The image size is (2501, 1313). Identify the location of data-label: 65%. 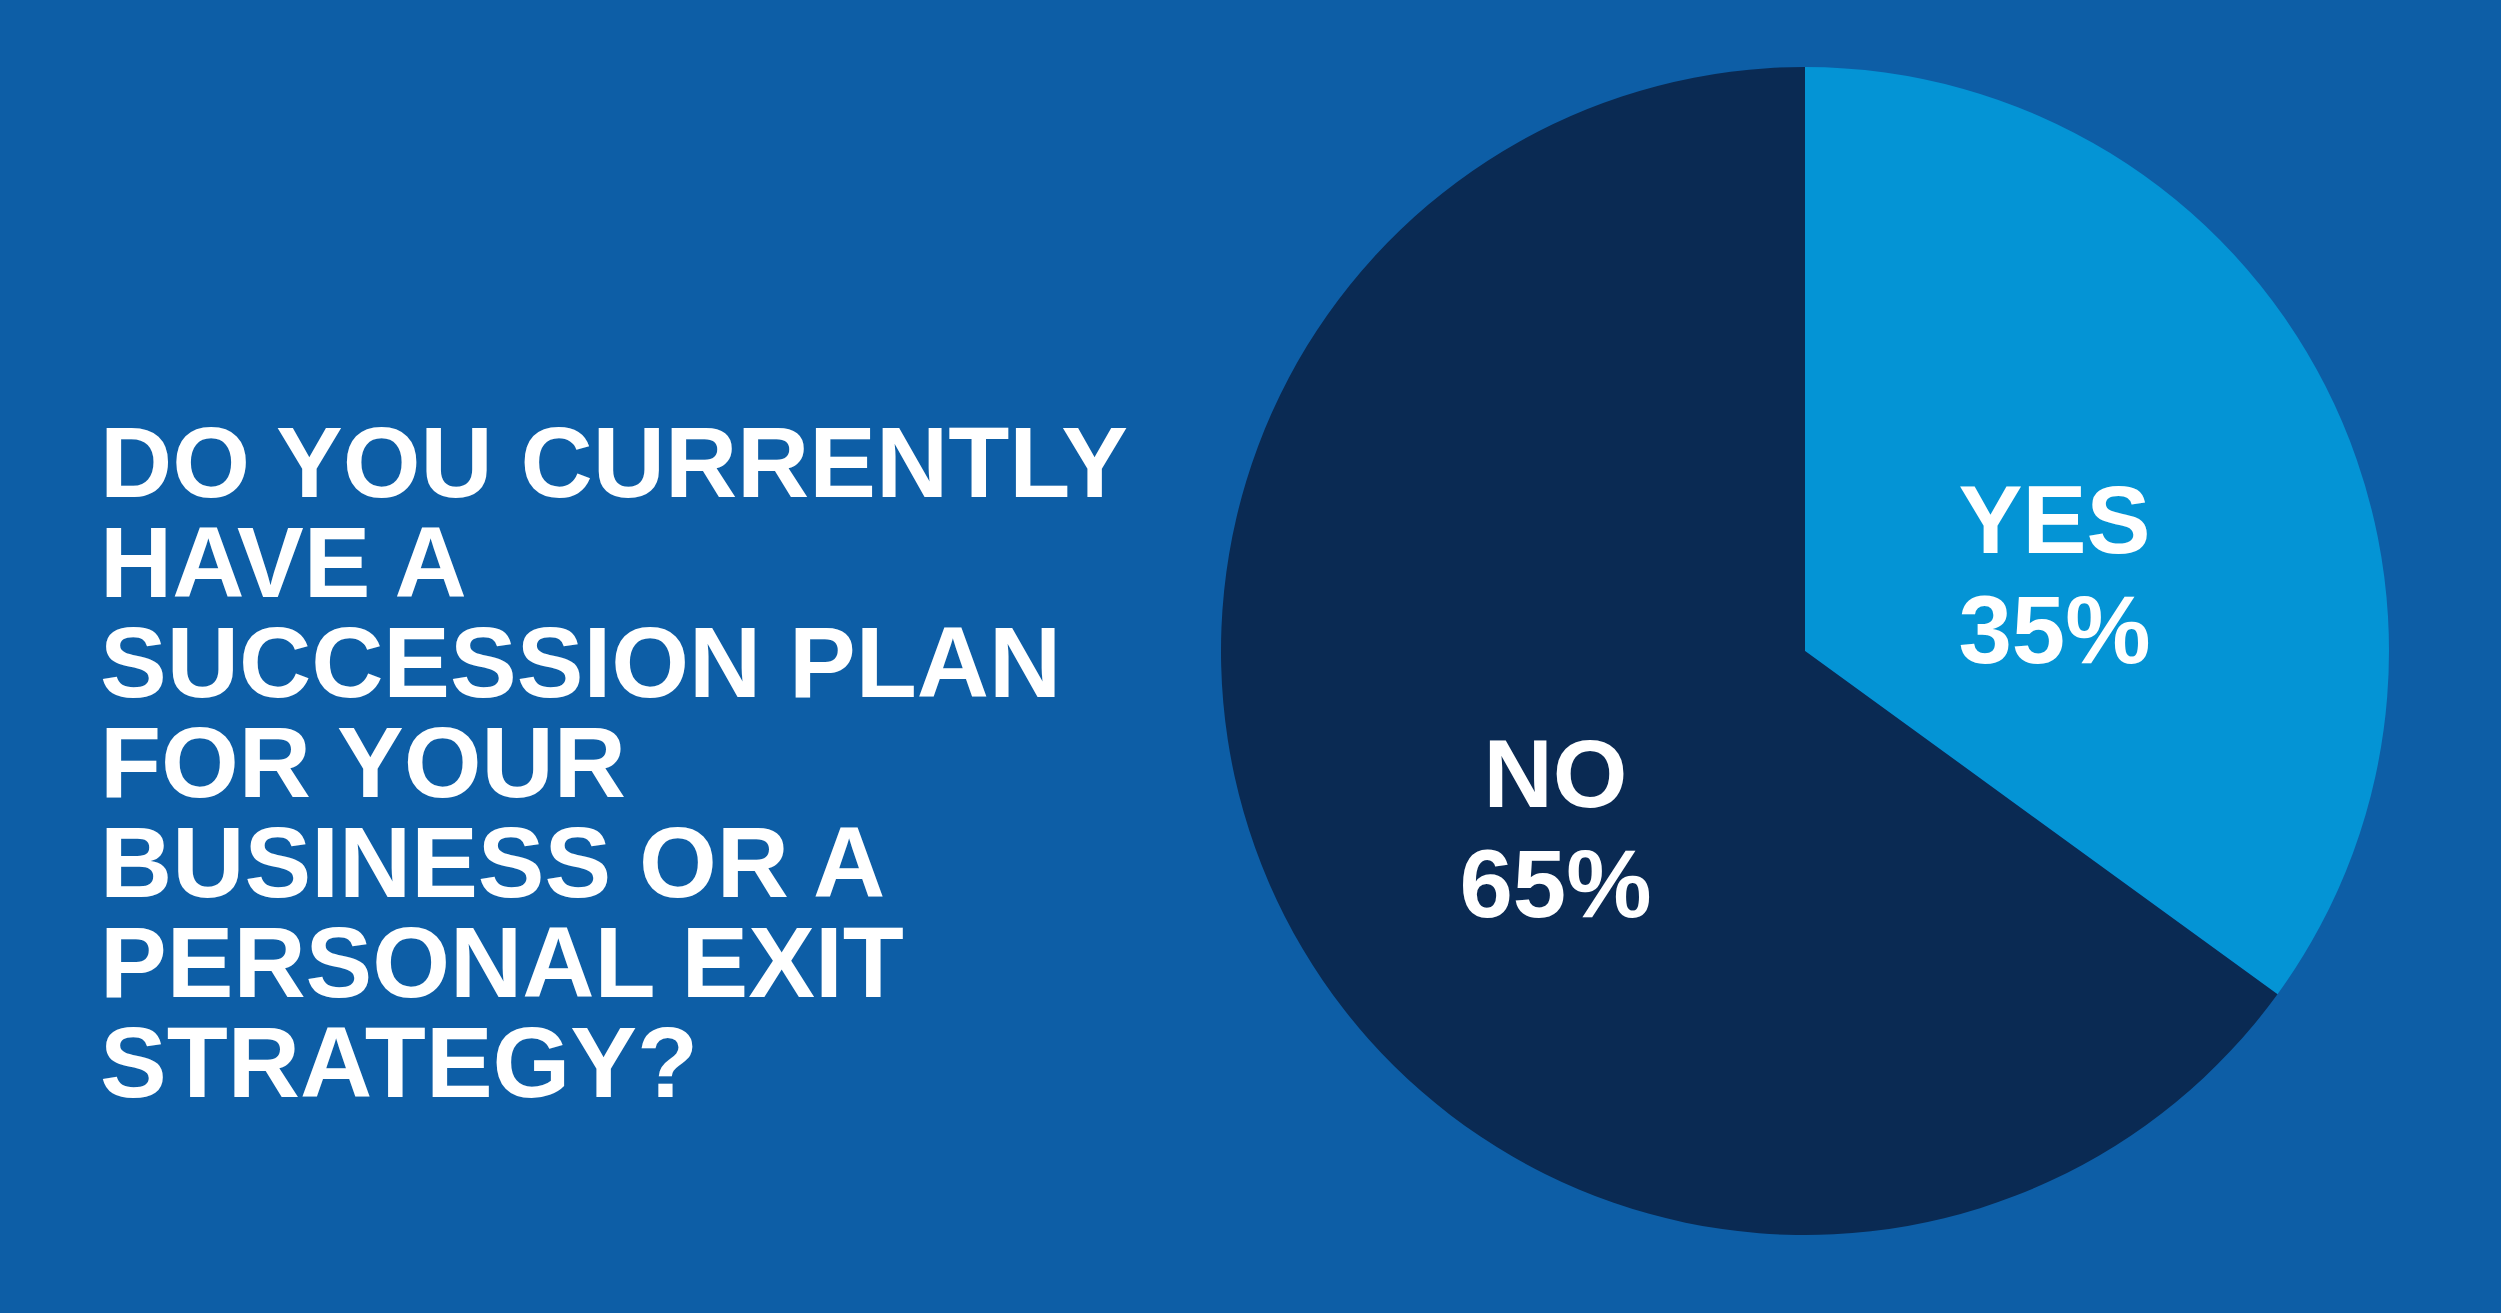
(1555, 884).